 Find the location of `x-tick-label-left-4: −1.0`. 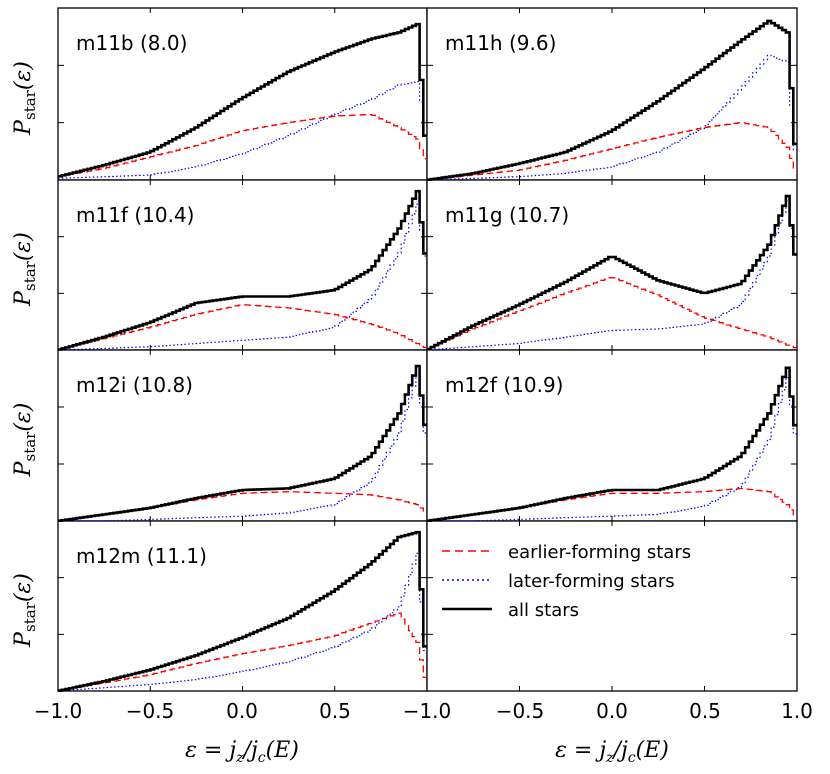

x-tick-label-left-4: −1.0 is located at coordinates (427, 711).